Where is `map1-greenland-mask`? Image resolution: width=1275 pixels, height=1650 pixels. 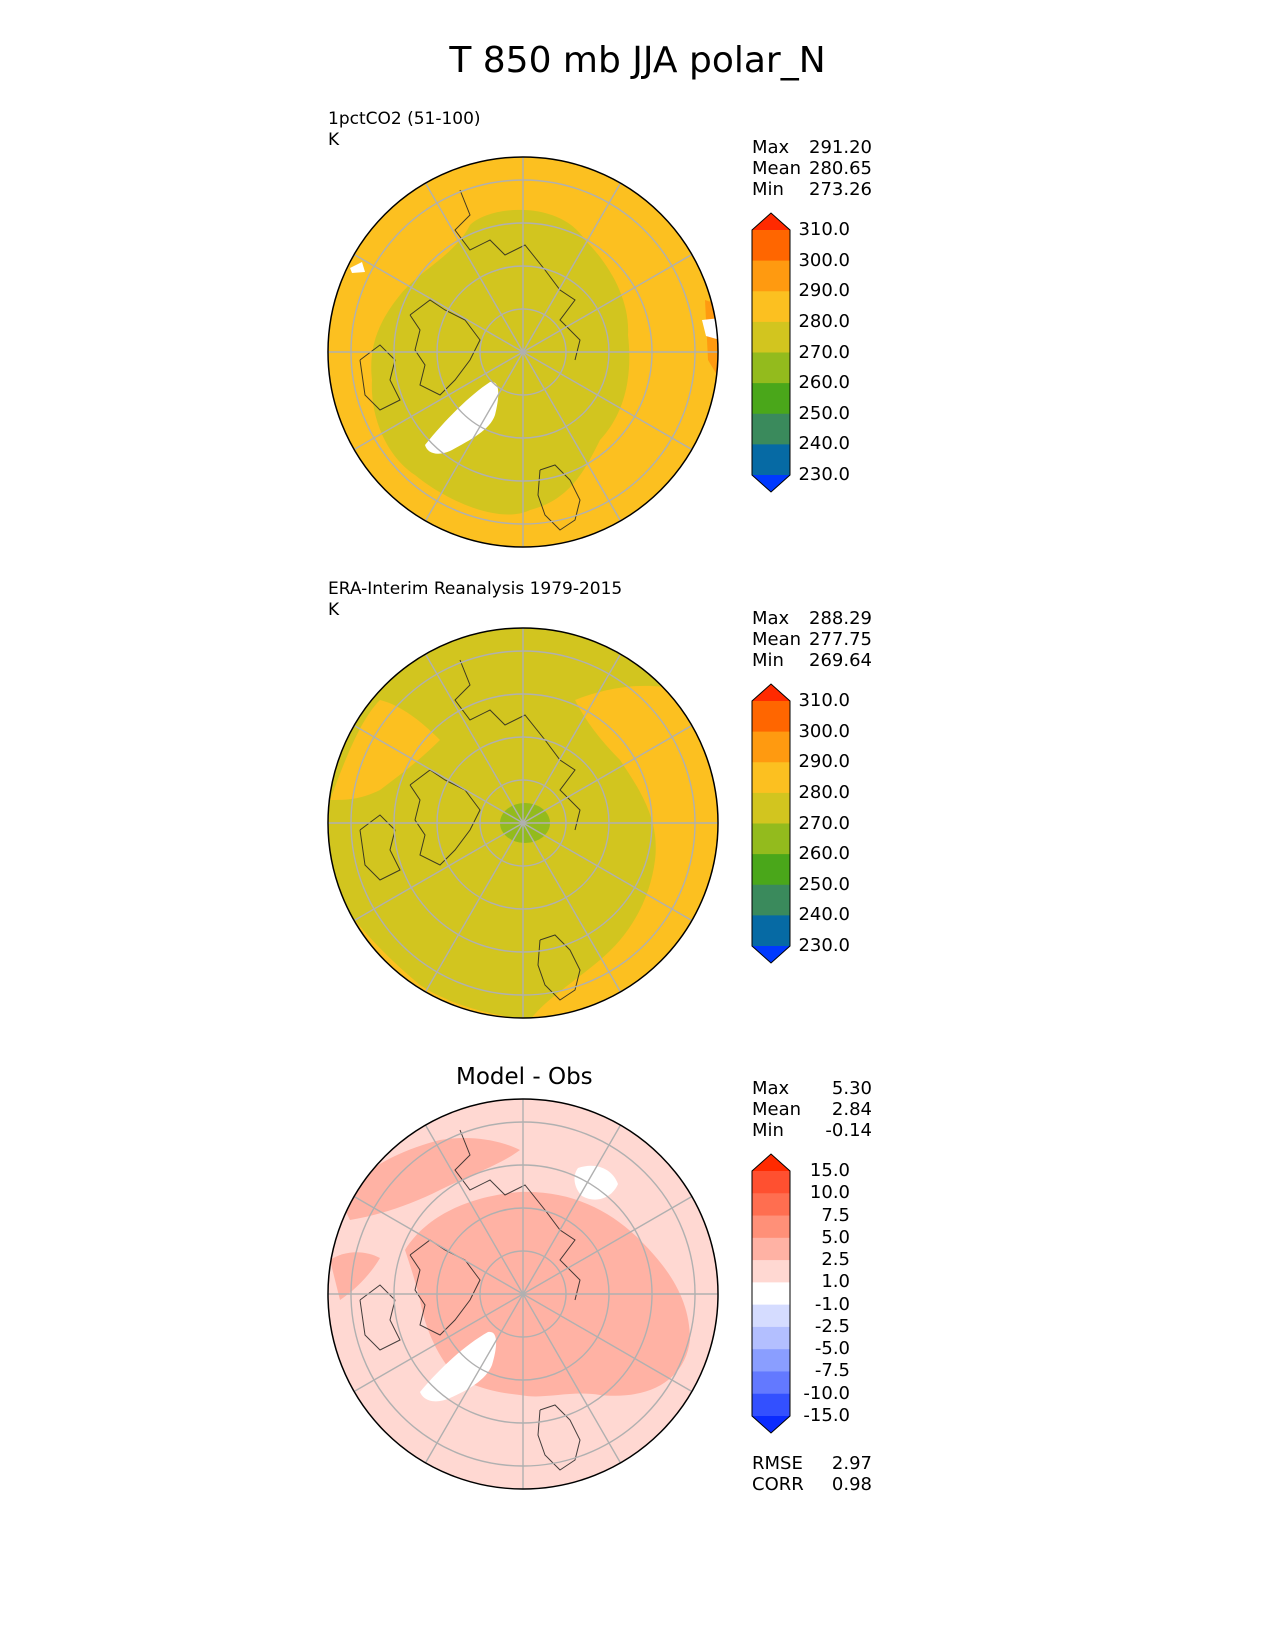
map1-greenland-mask is located at coordinates (462, 417).